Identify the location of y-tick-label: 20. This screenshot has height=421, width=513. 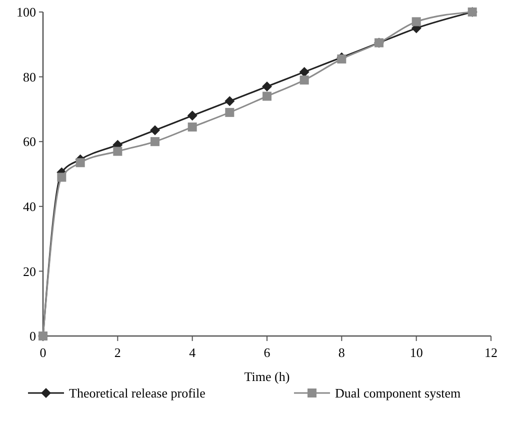
(29, 271).